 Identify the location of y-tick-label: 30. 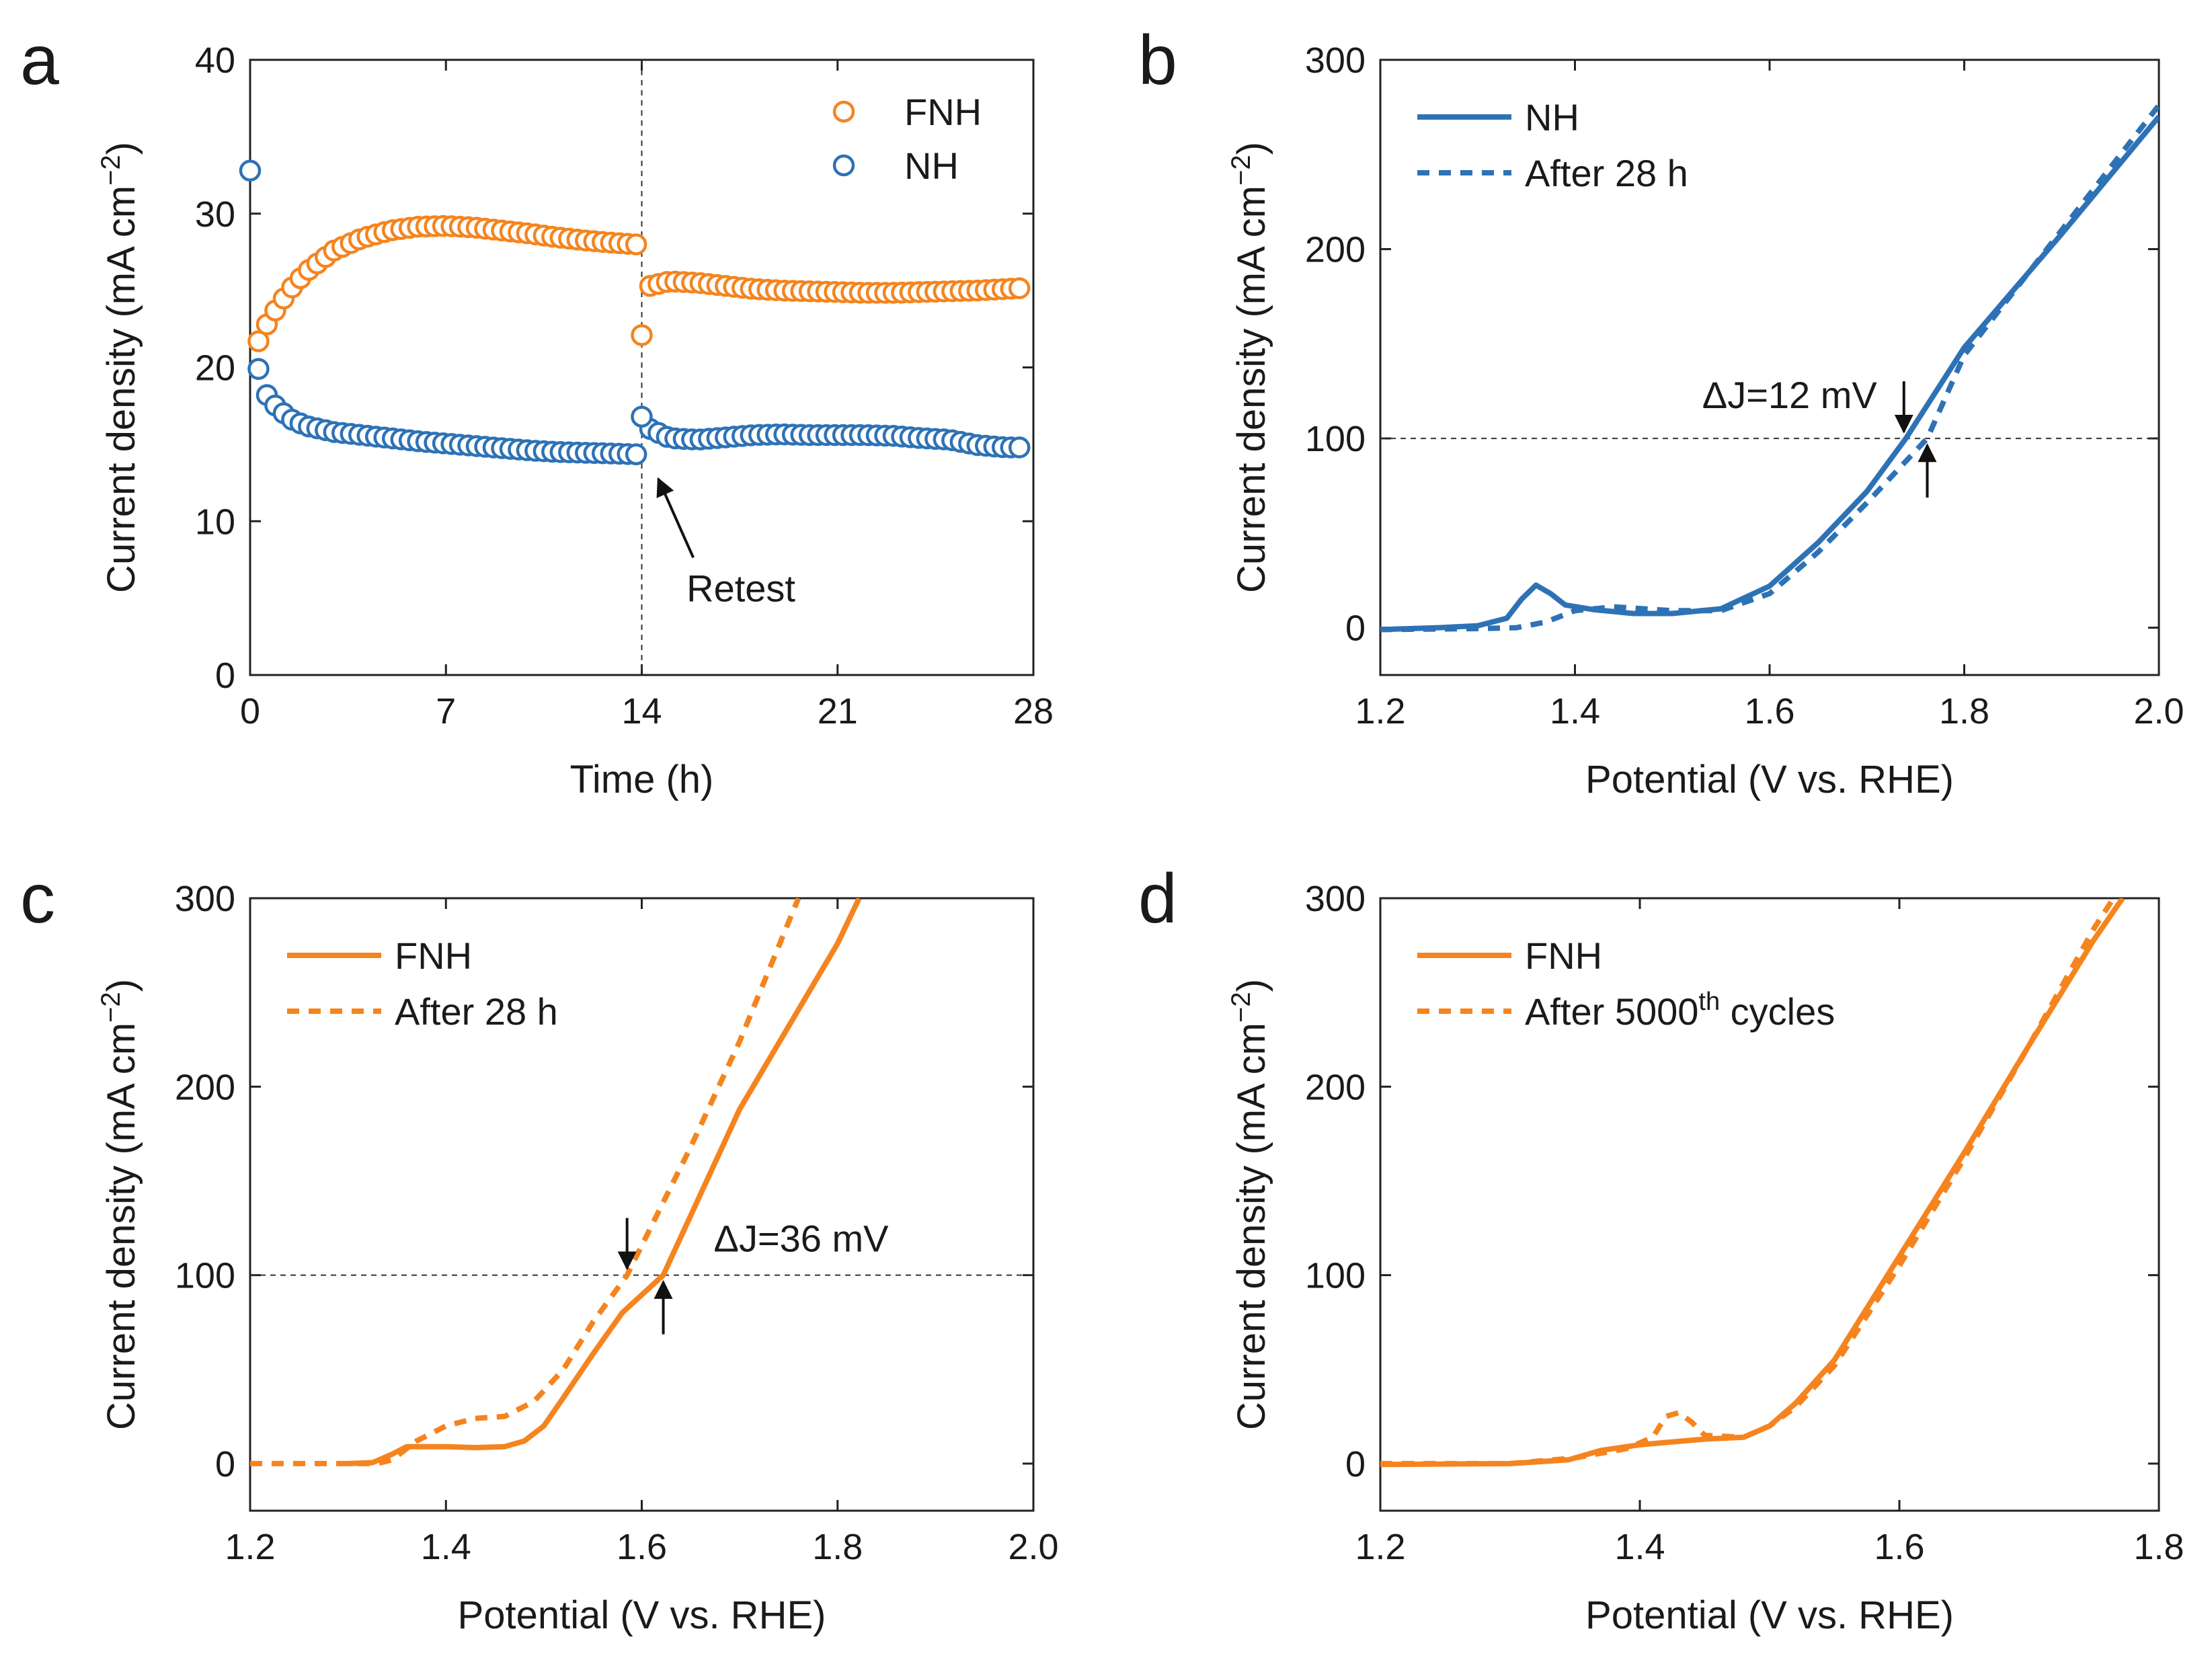
(215, 214).